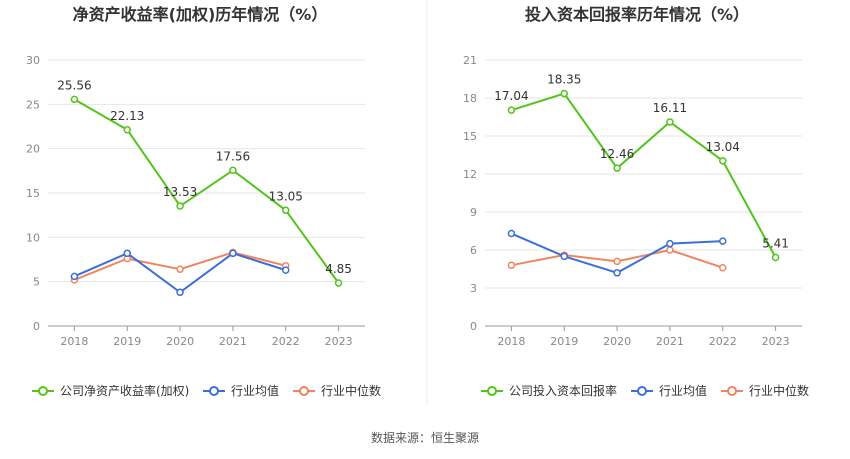 This screenshot has width=850, height=459. What do you see at coordinates (124, 390) in the screenshot?
I see `legend-label-company: 公司净资产收益率(加权)` at bounding box center [124, 390].